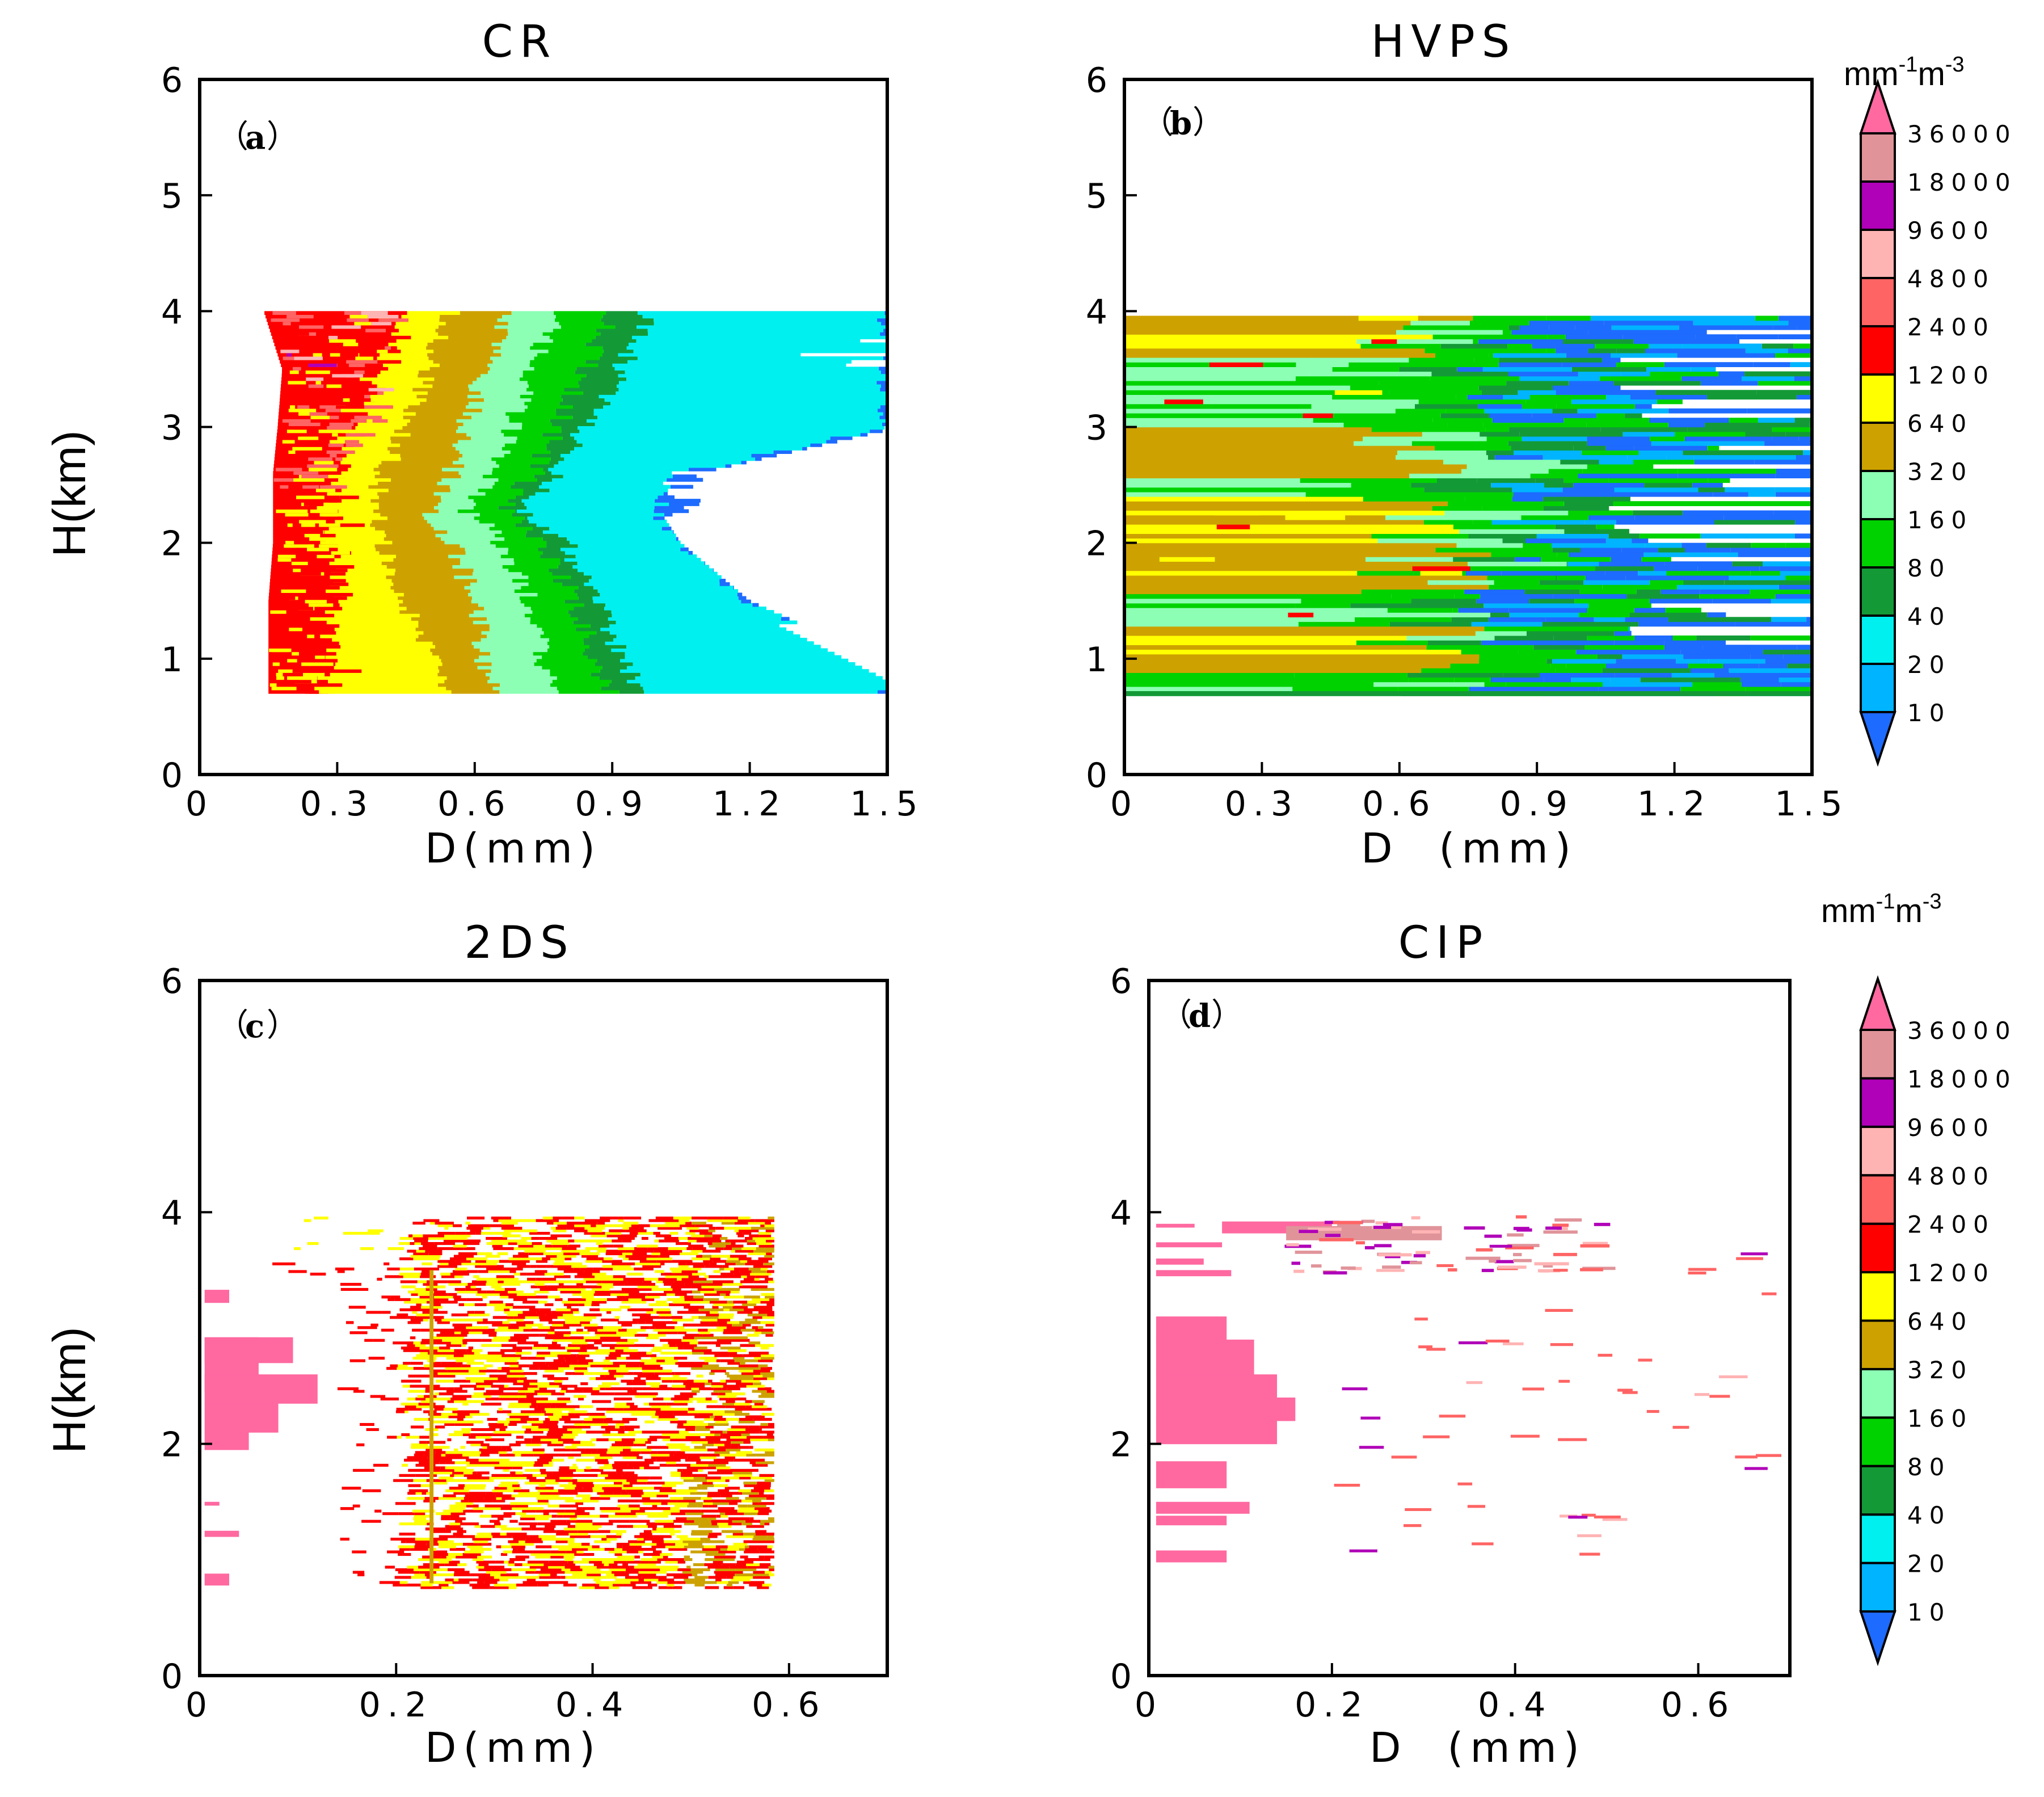  Describe the element at coordinates (1399, 804) in the screenshot. I see `x-tick-label: 0.6` at that location.